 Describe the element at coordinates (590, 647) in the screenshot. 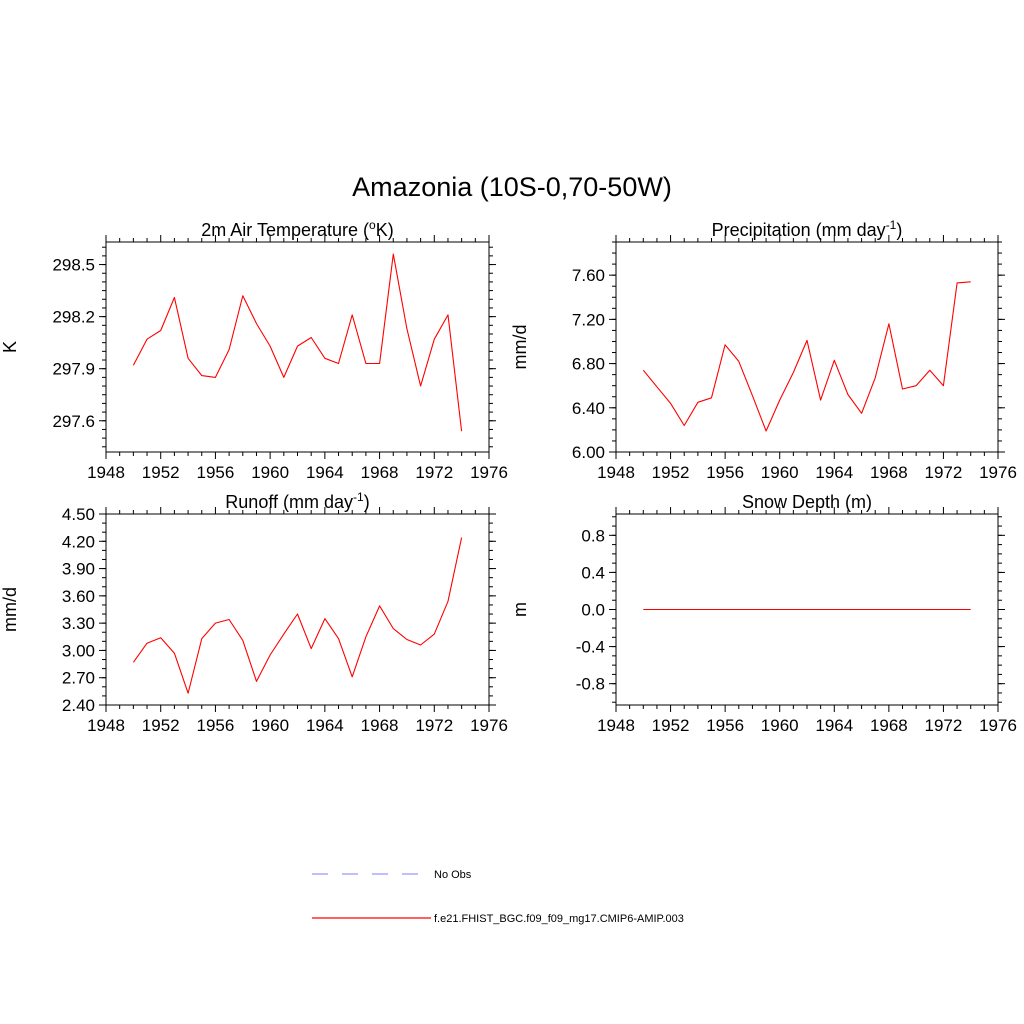

I see `y-tick-label: -0.4` at that location.